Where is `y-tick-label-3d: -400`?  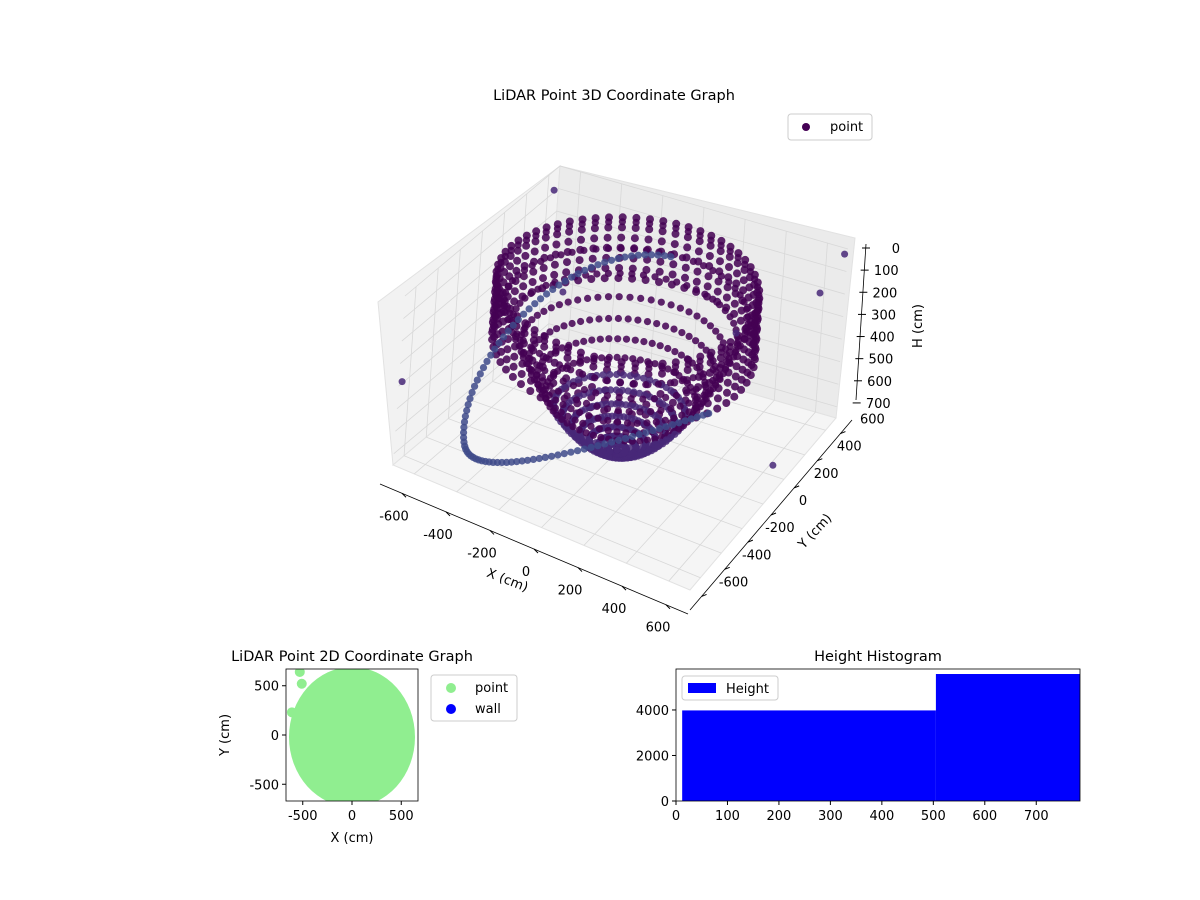 y-tick-label-3d: -400 is located at coordinates (757, 555).